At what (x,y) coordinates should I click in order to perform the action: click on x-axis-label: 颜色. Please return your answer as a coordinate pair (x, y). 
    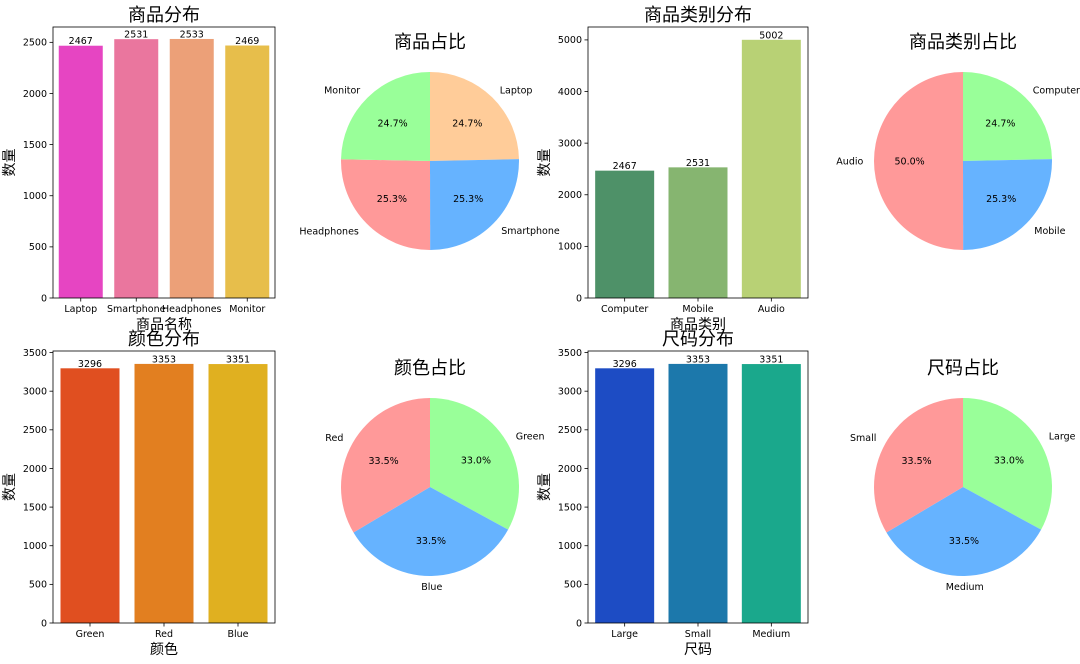
    Looking at the image, I should click on (164, 649).